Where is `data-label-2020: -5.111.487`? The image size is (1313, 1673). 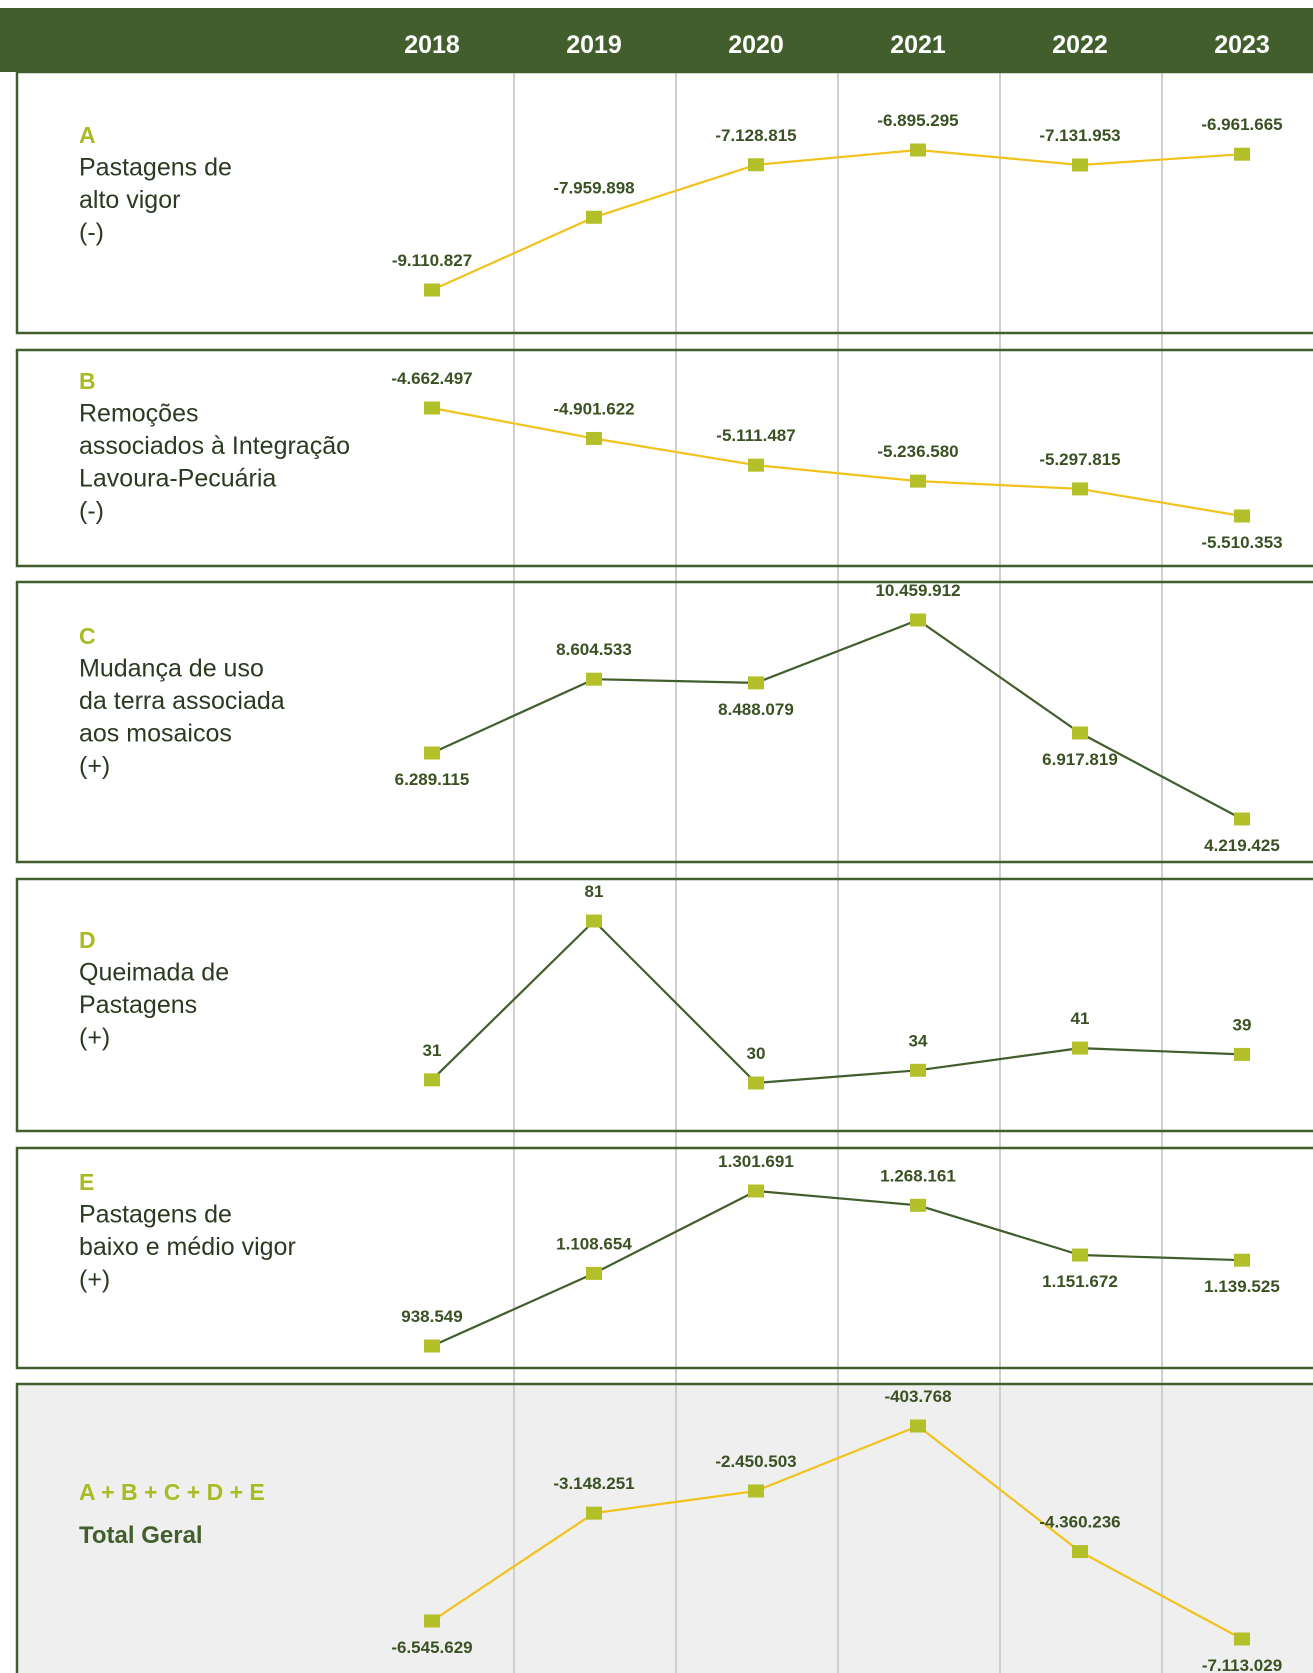 data-label-2020: -5.111.487 is located at coordinates (755, 435).